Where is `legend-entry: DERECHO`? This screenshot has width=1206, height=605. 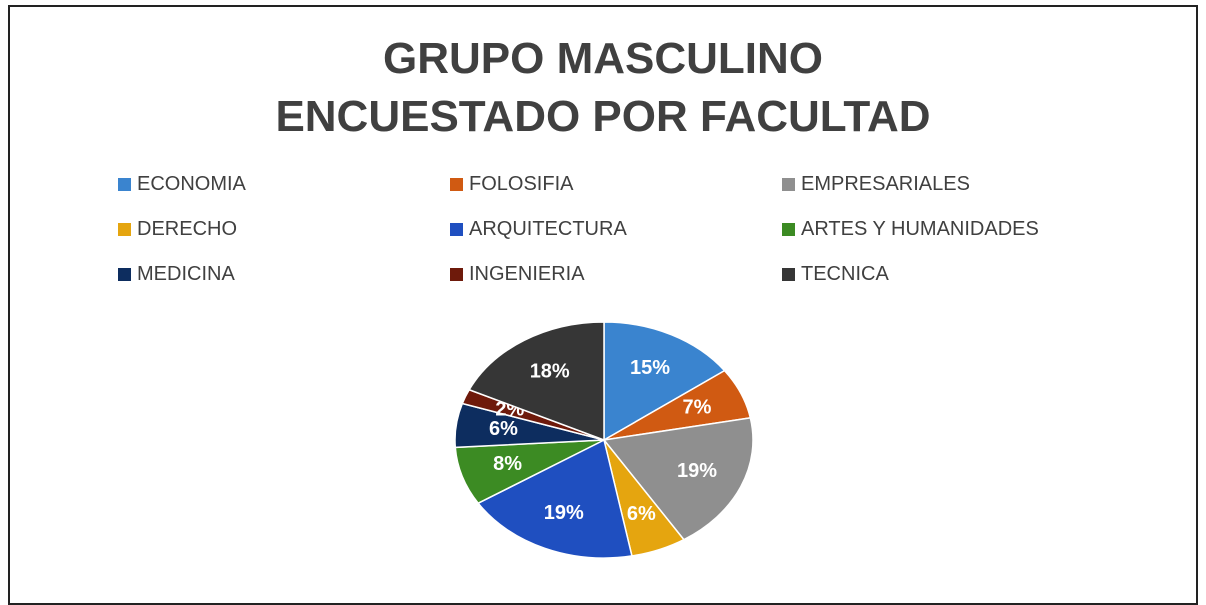 legend-entry: DERECHO is located at coordinates (284, 229).